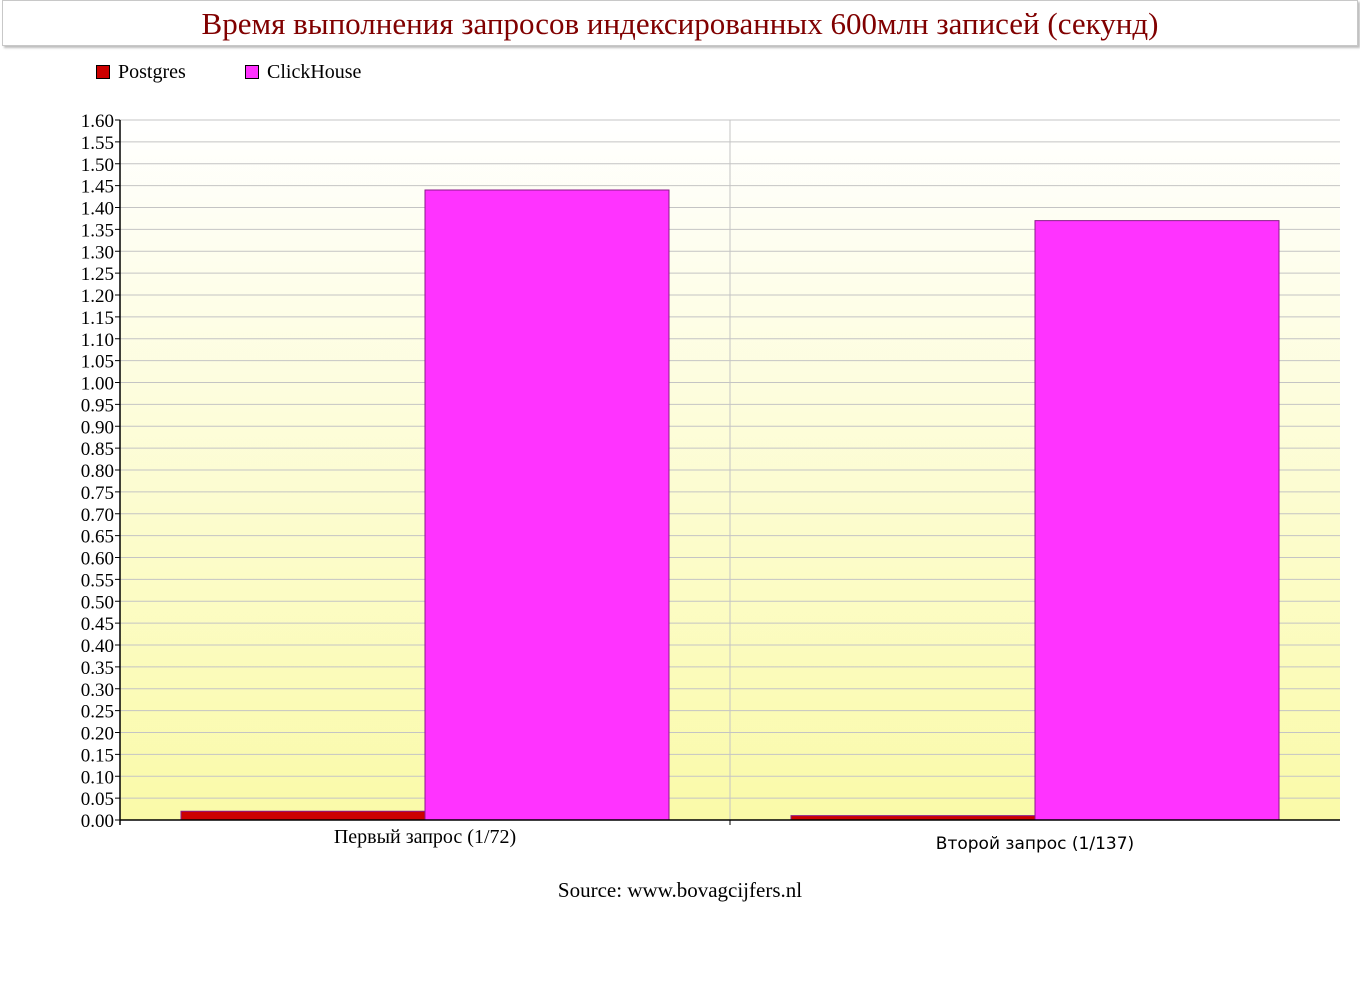 The width and height of the screenshot is (1360, 1000). What do you see at coordinates (97, 362) in the screenshot?
I see `y-tick-label: 1.05` at bounding box center [97, 362].